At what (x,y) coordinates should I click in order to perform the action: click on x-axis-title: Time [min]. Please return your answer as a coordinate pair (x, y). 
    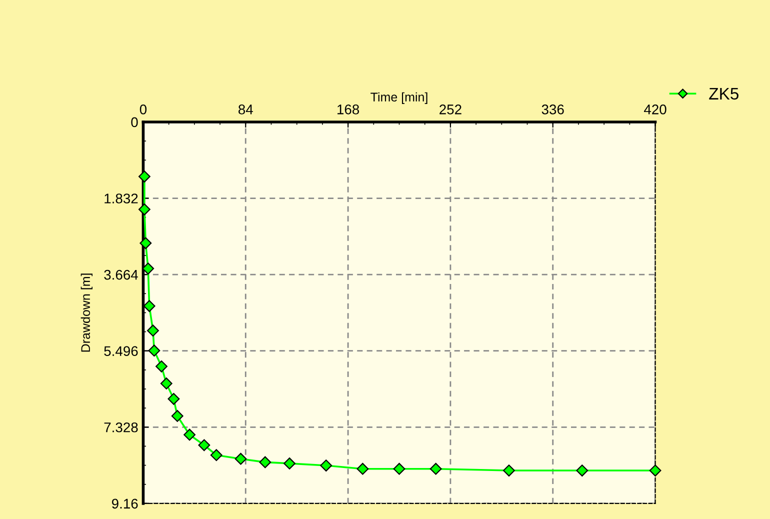
    Looking at the image, I should click on (399, 98).